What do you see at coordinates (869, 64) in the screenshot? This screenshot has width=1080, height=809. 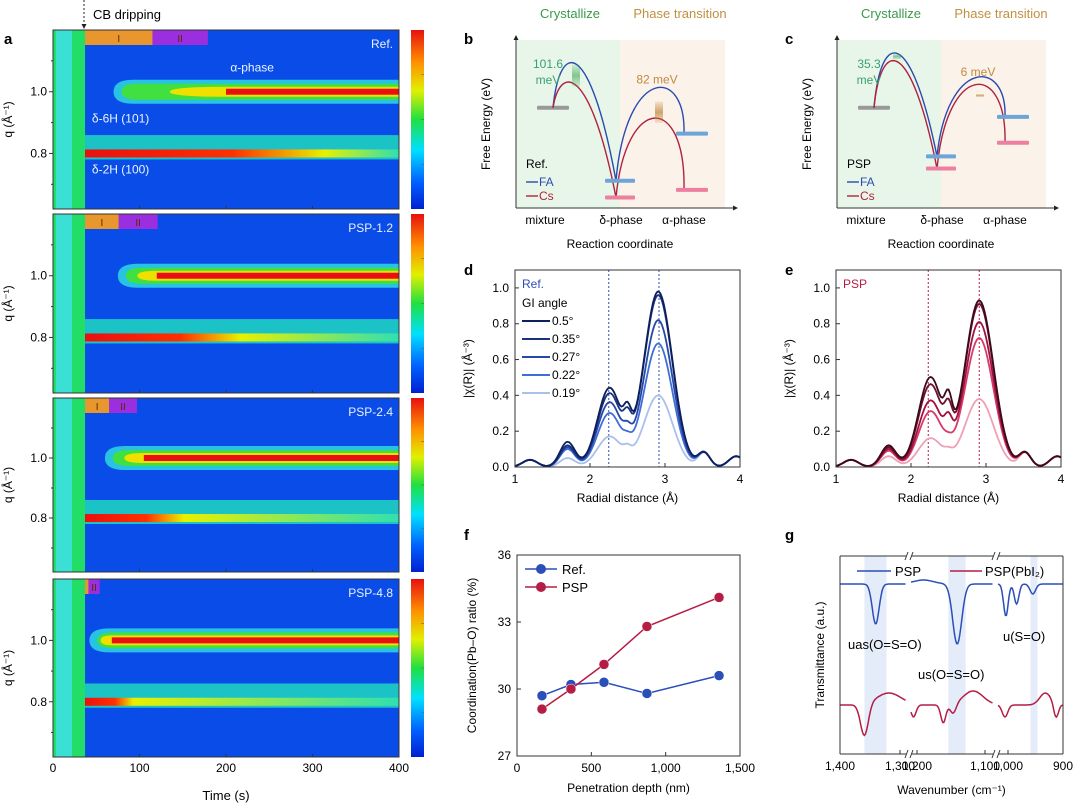 I see `barrier1-value: 35.3` at bounding box center [869, 64].